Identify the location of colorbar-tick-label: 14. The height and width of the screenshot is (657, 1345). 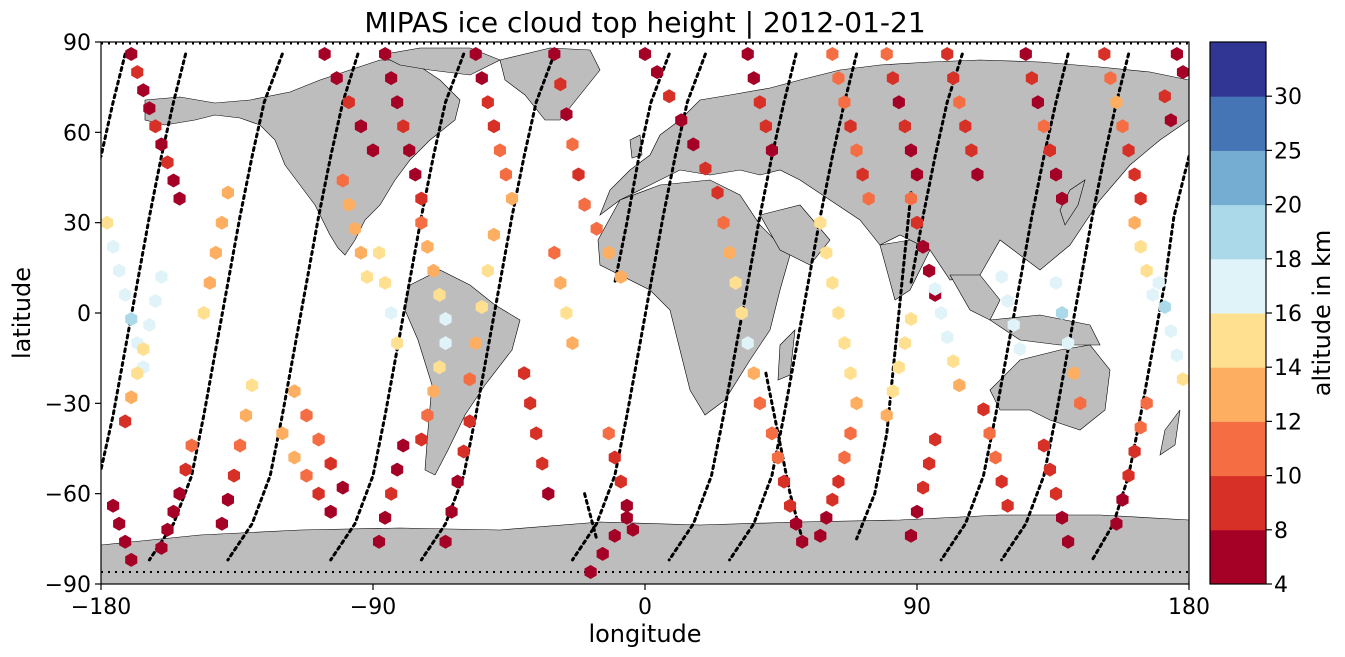
(1288, 368).